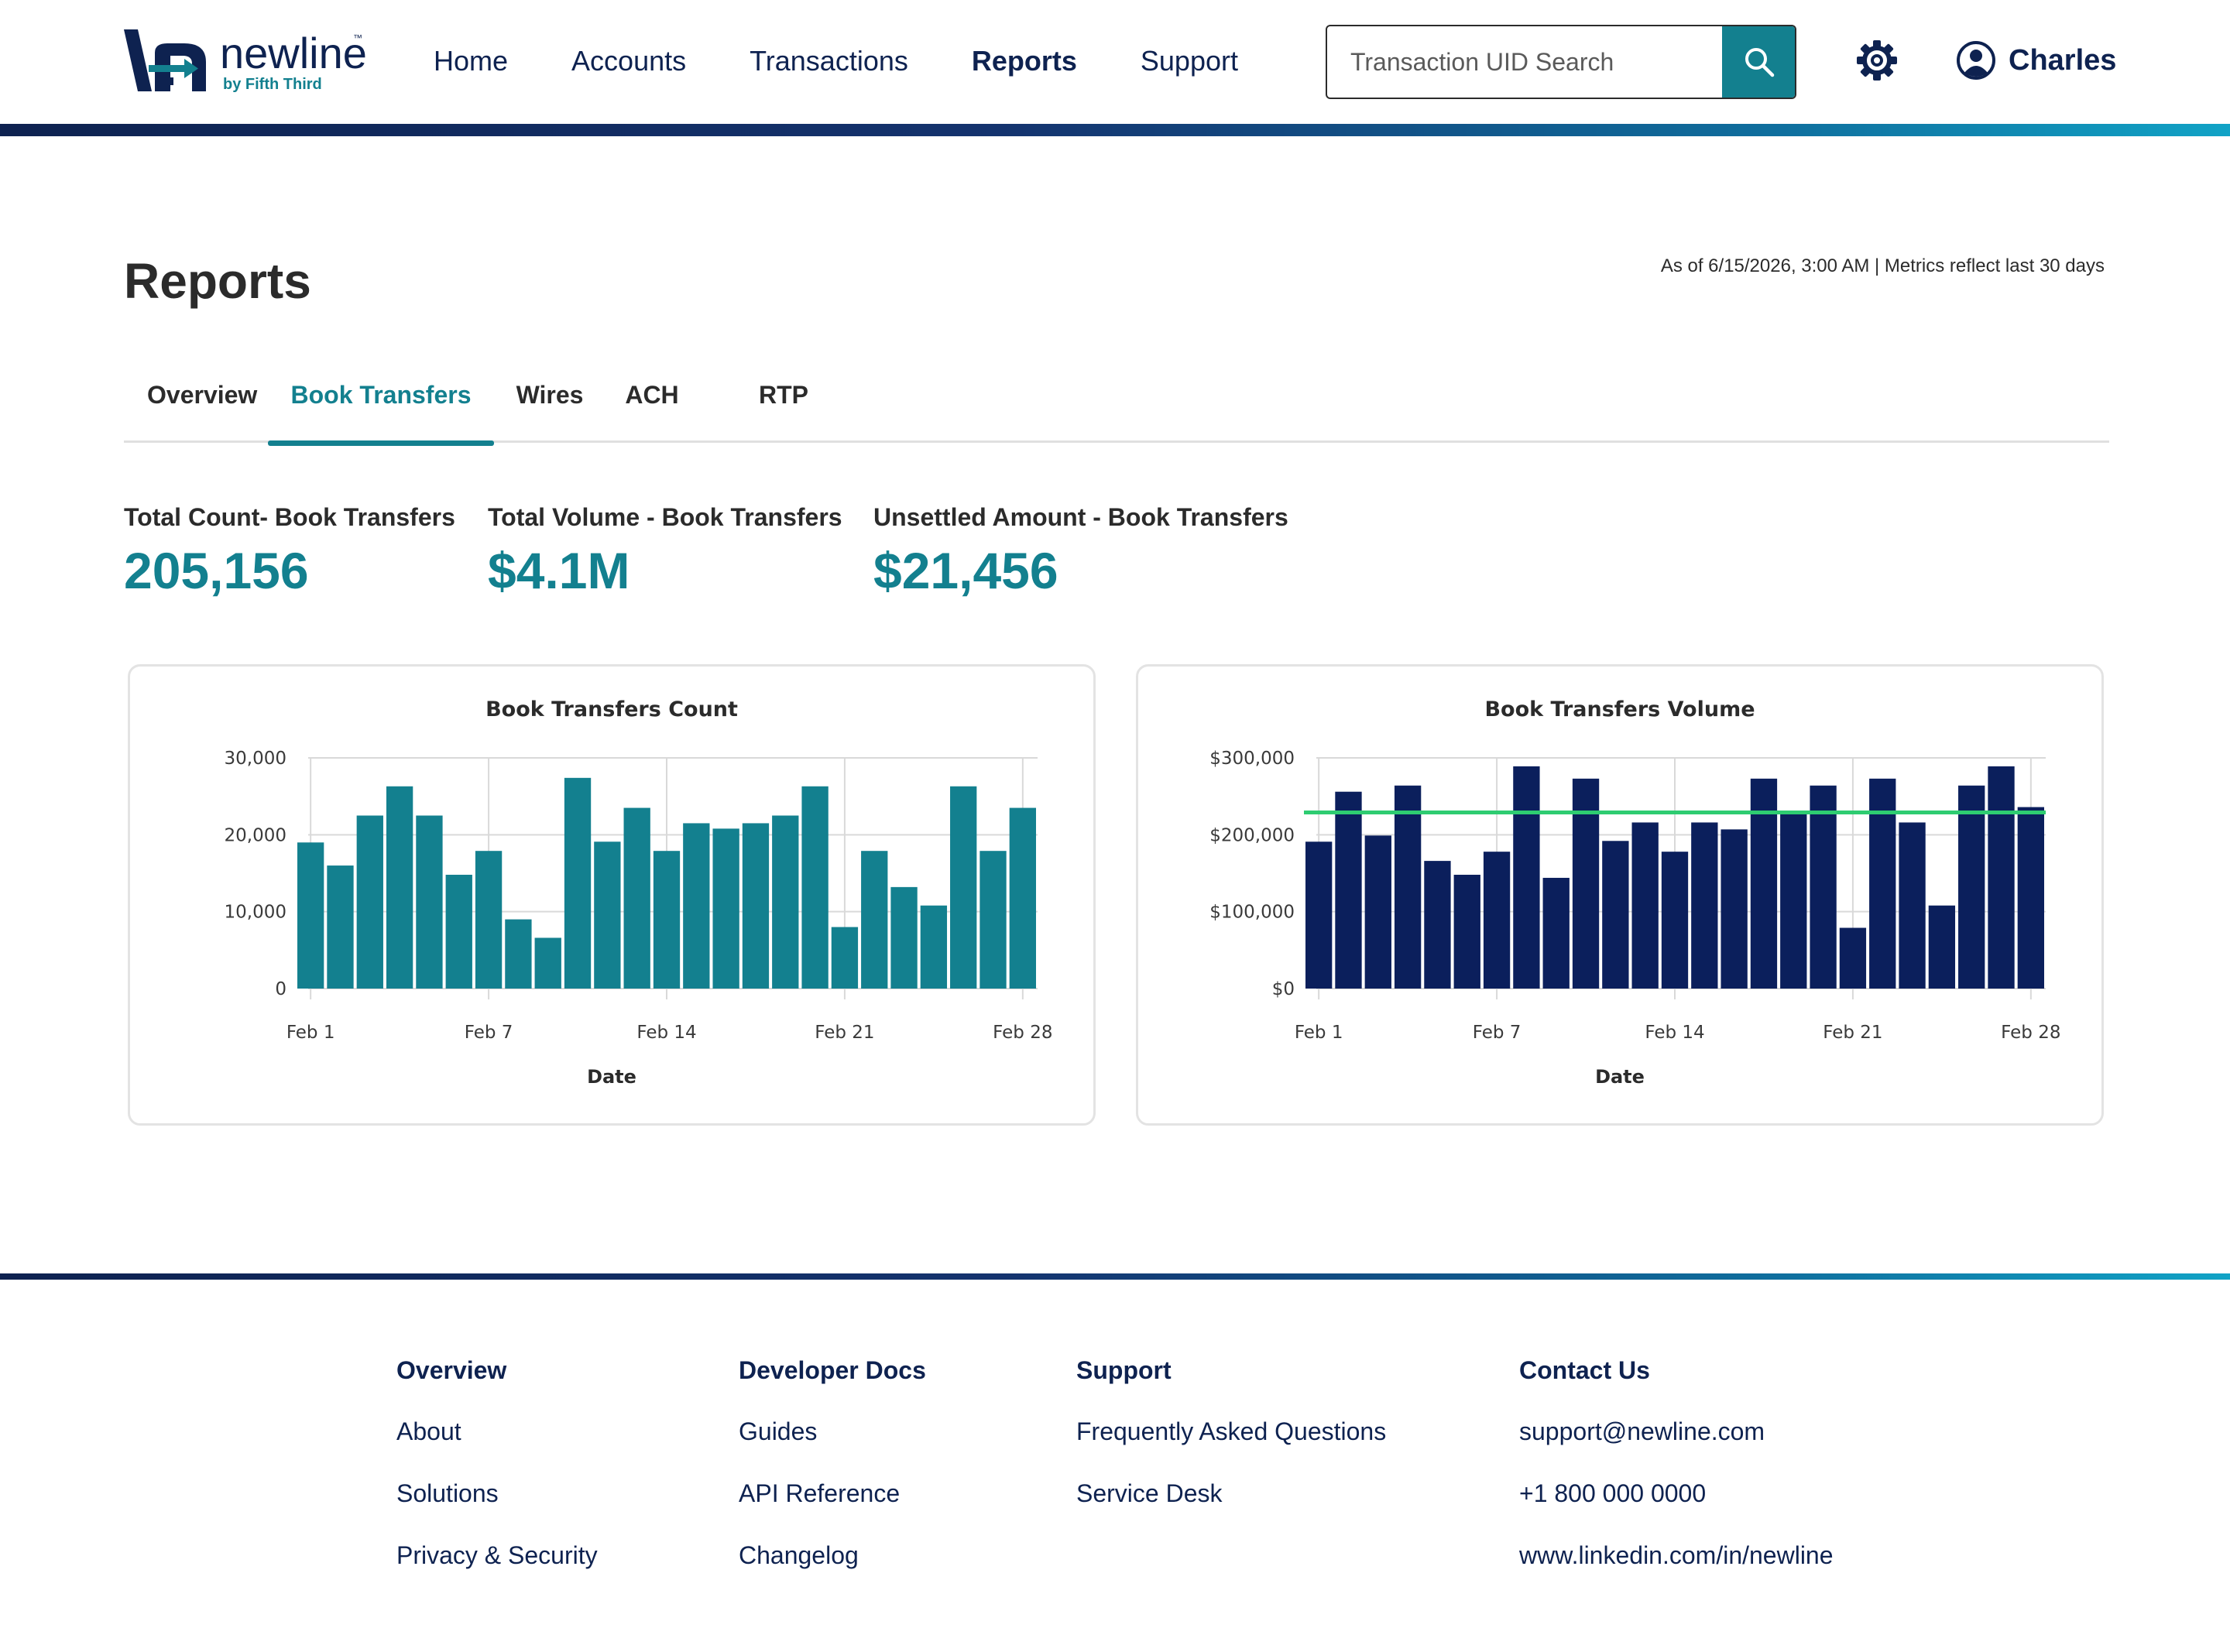  What do you see at coordinates (550, 395) in the screenshot?
I see `tab-wires: Wires` at bounding box center [550, 395].